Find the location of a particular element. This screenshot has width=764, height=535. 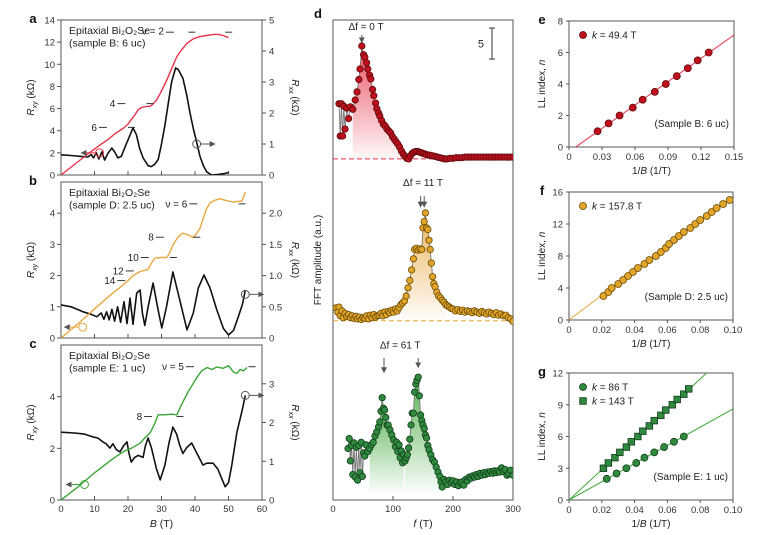

y-tick-label-left: 4 is located at coordinates (52, 214).